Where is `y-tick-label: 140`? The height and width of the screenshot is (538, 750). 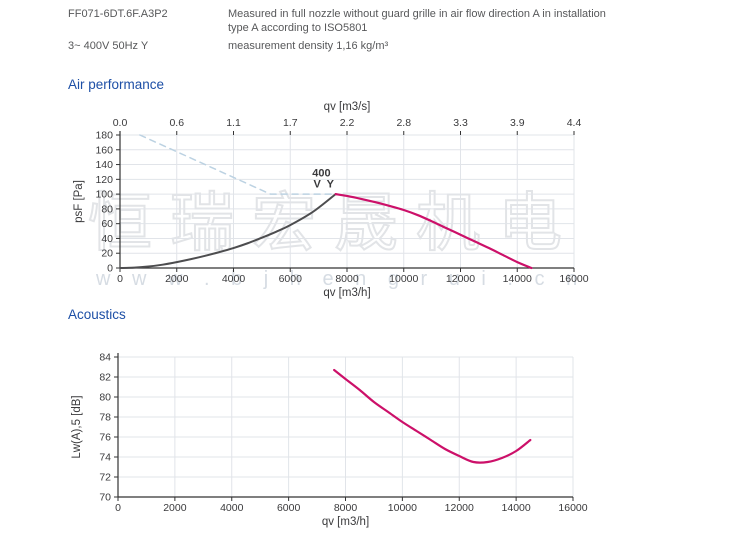 y-tick-label: 140 is located at coordinates (104, 165).